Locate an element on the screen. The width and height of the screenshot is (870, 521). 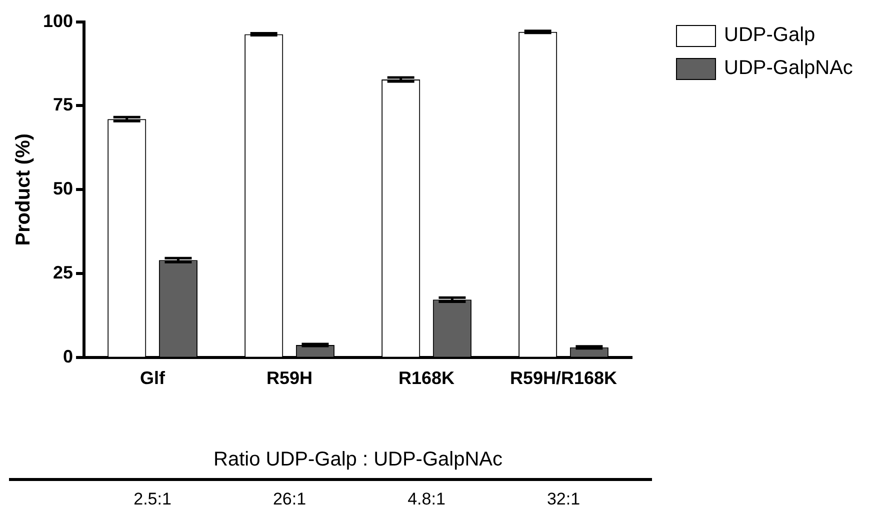
y-tick-label: 50 is located at coordinates (63, 188).